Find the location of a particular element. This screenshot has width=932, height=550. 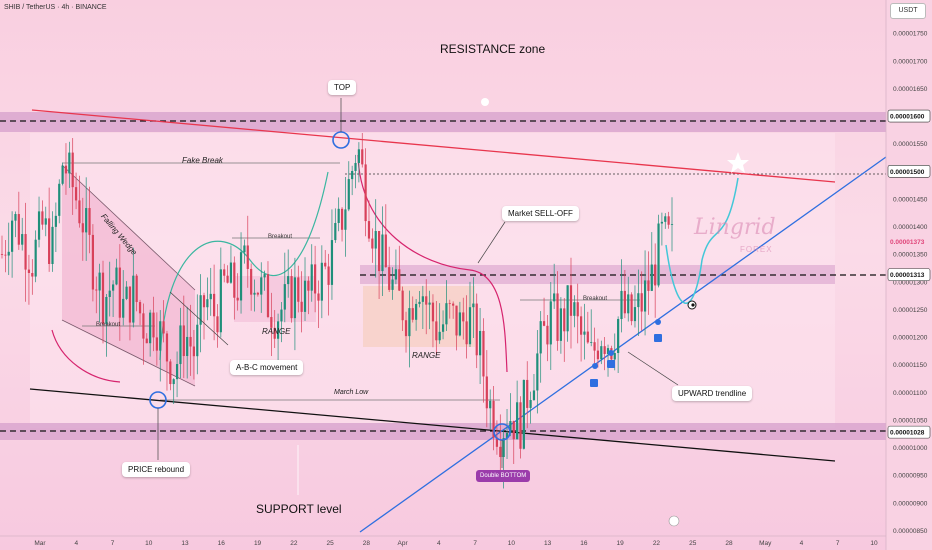

trendline-leader is located at coordinates (653, 368).